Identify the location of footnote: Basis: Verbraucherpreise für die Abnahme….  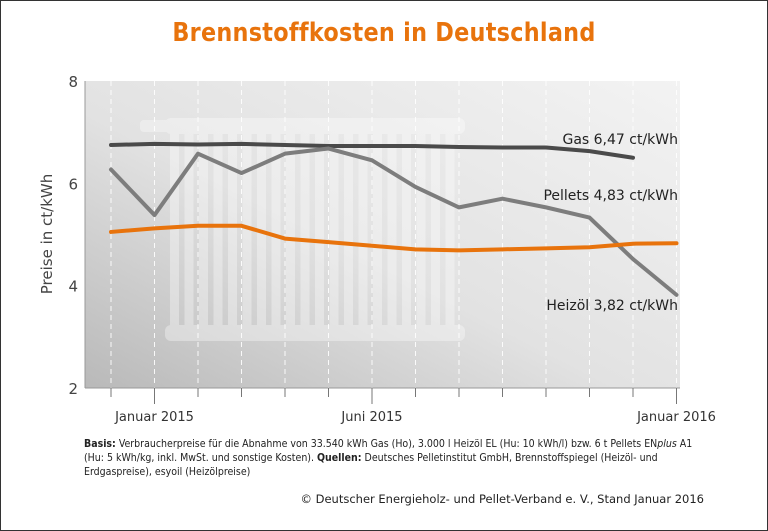
(394, 458).